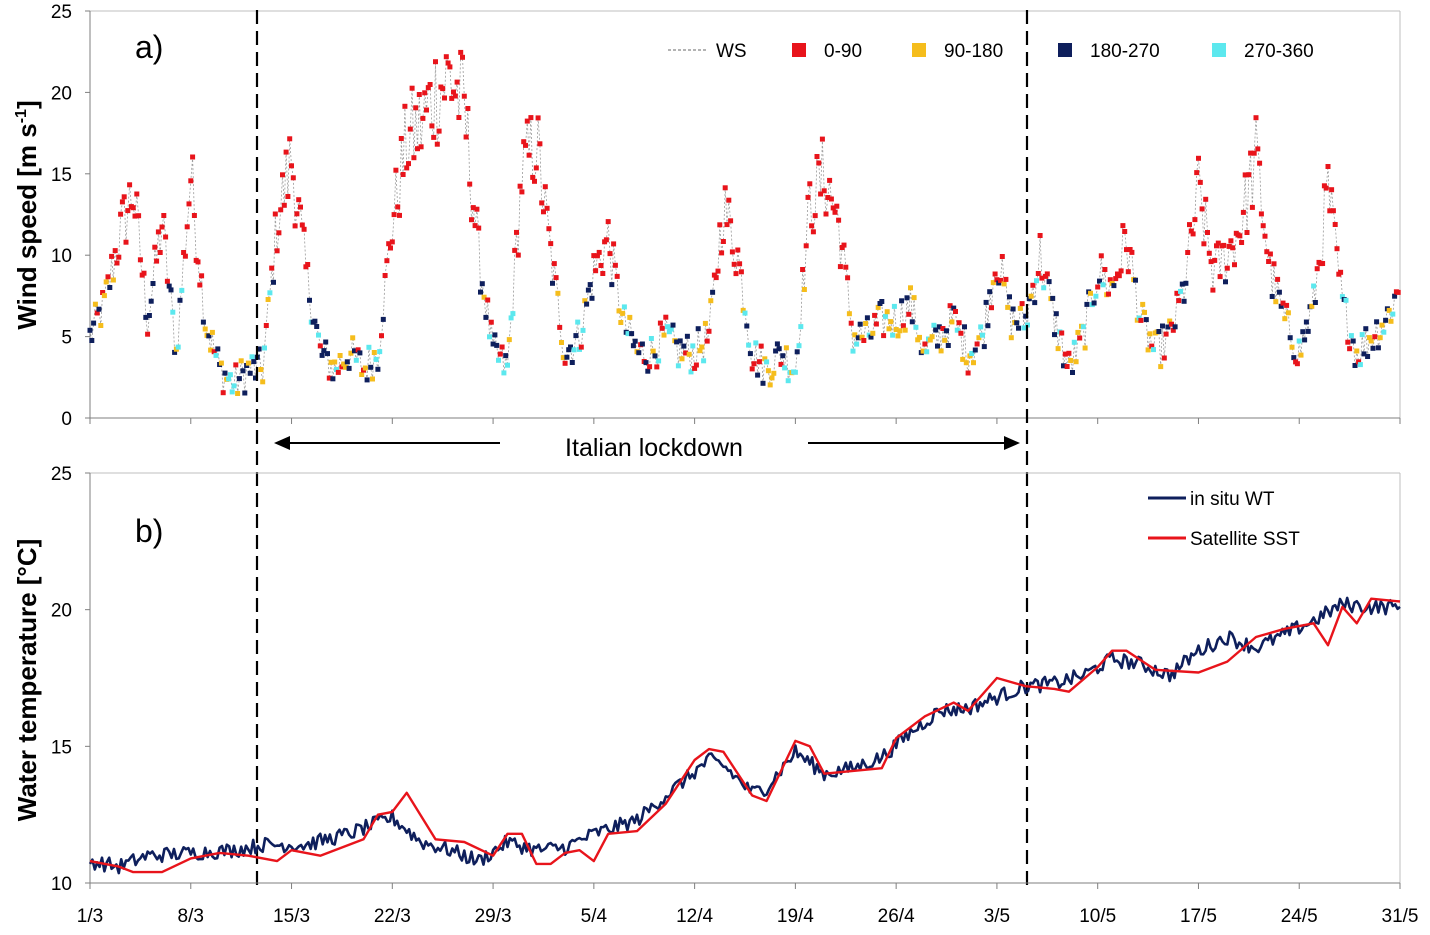 The height and width of the screenshot is (935, 1430). What do you see at coordinates (1224, 519) in the screenshot?
I see `panel-b-legend: in situ WT Satellite SST` at bounding box center [1224, 519].